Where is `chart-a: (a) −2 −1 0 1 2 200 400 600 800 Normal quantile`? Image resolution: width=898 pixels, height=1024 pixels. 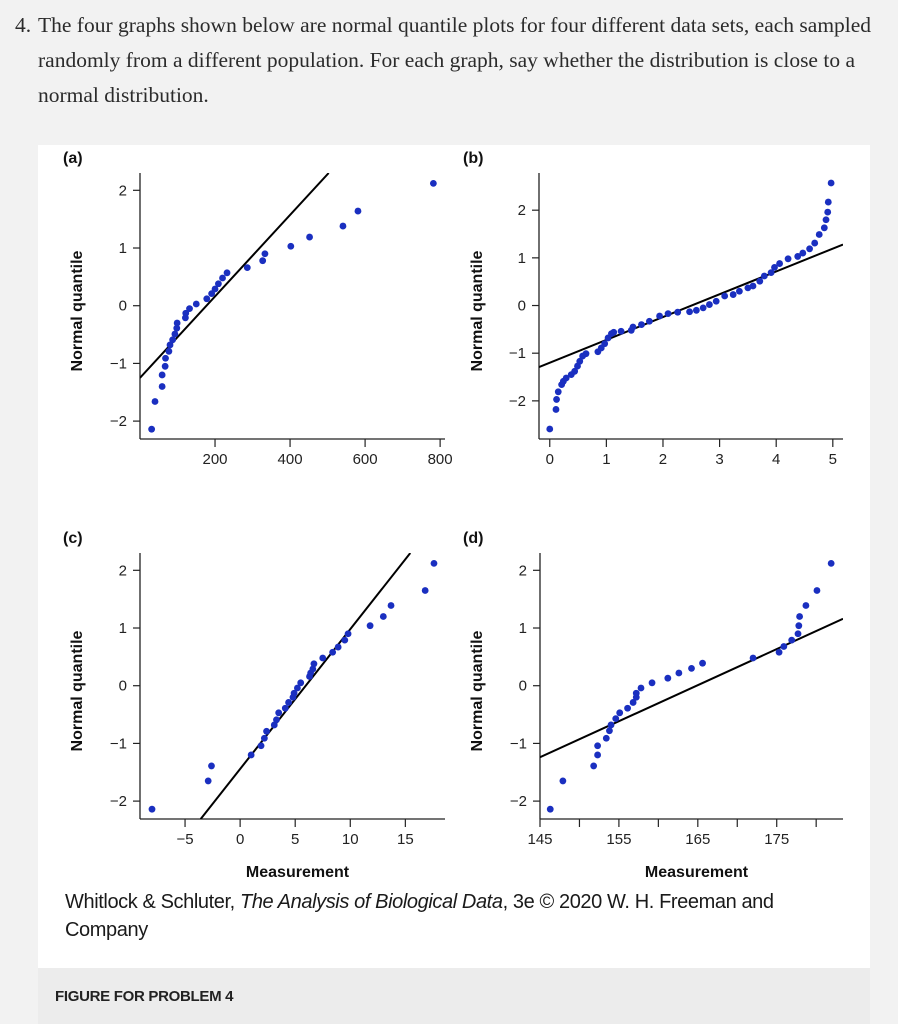 chart-a: (a) −2 −1 0 1 2 200 400 600 800 Normal quantile is located at coordinates (258, 309).